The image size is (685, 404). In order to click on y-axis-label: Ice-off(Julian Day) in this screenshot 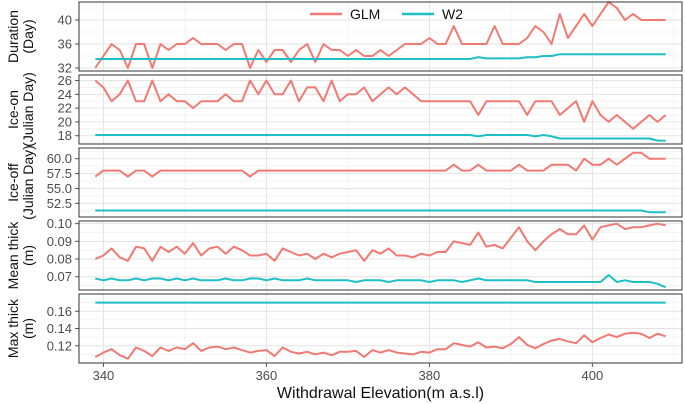, I will do `click(20, 182)`.